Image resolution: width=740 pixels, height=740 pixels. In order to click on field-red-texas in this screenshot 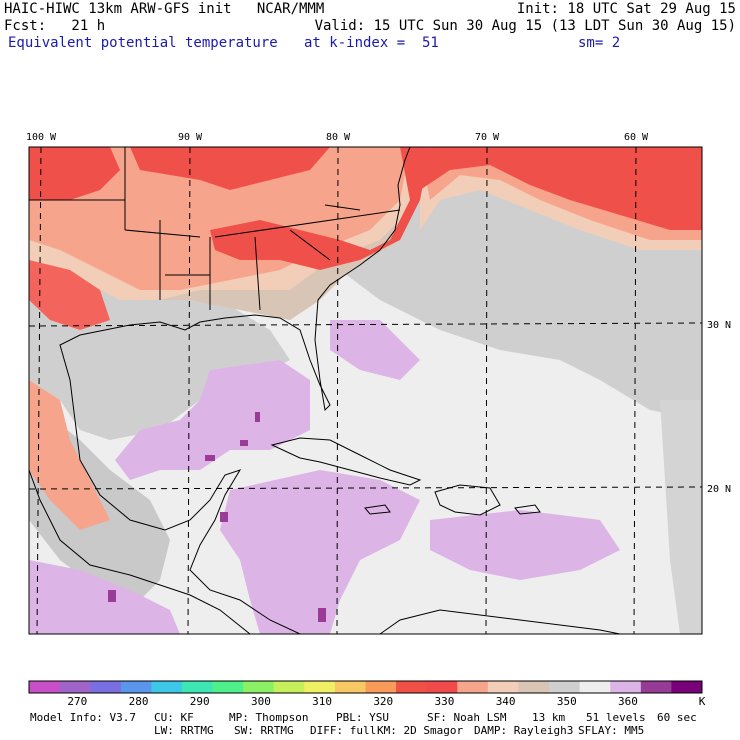, I will do `click(69, 295)`.